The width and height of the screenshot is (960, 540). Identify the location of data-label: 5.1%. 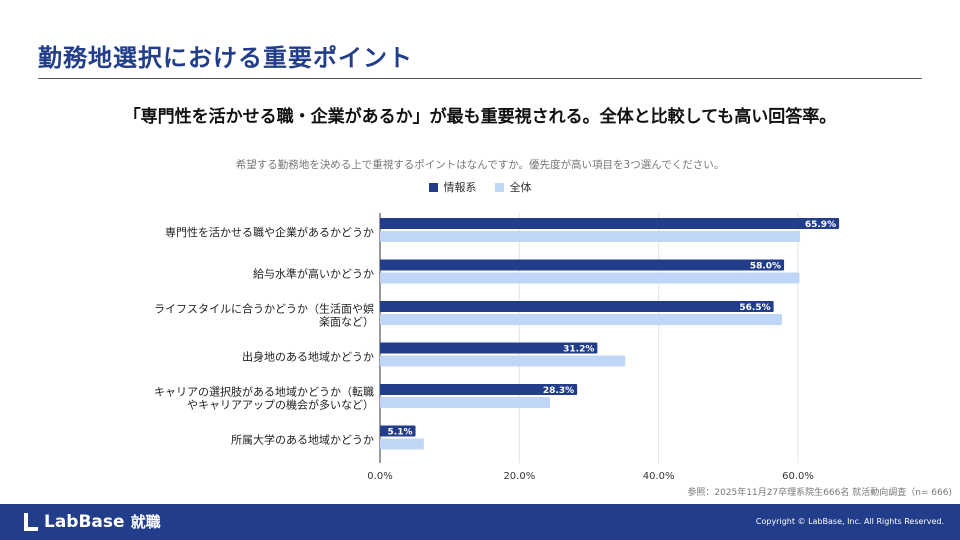
(400, 433).